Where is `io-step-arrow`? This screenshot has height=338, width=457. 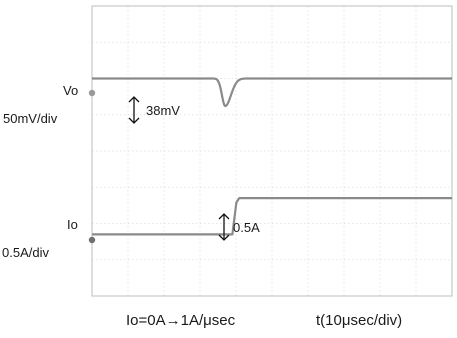
io-step-arrow is located at coordinates (224, 227).